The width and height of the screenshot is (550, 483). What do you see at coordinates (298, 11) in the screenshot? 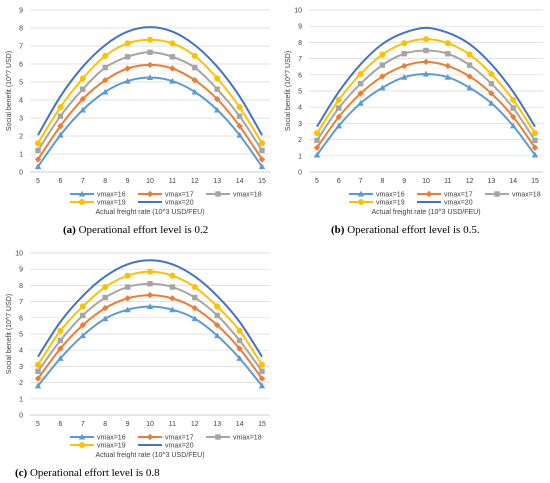
I see `y-tick-label: 10` at bounding box center [298, 11].